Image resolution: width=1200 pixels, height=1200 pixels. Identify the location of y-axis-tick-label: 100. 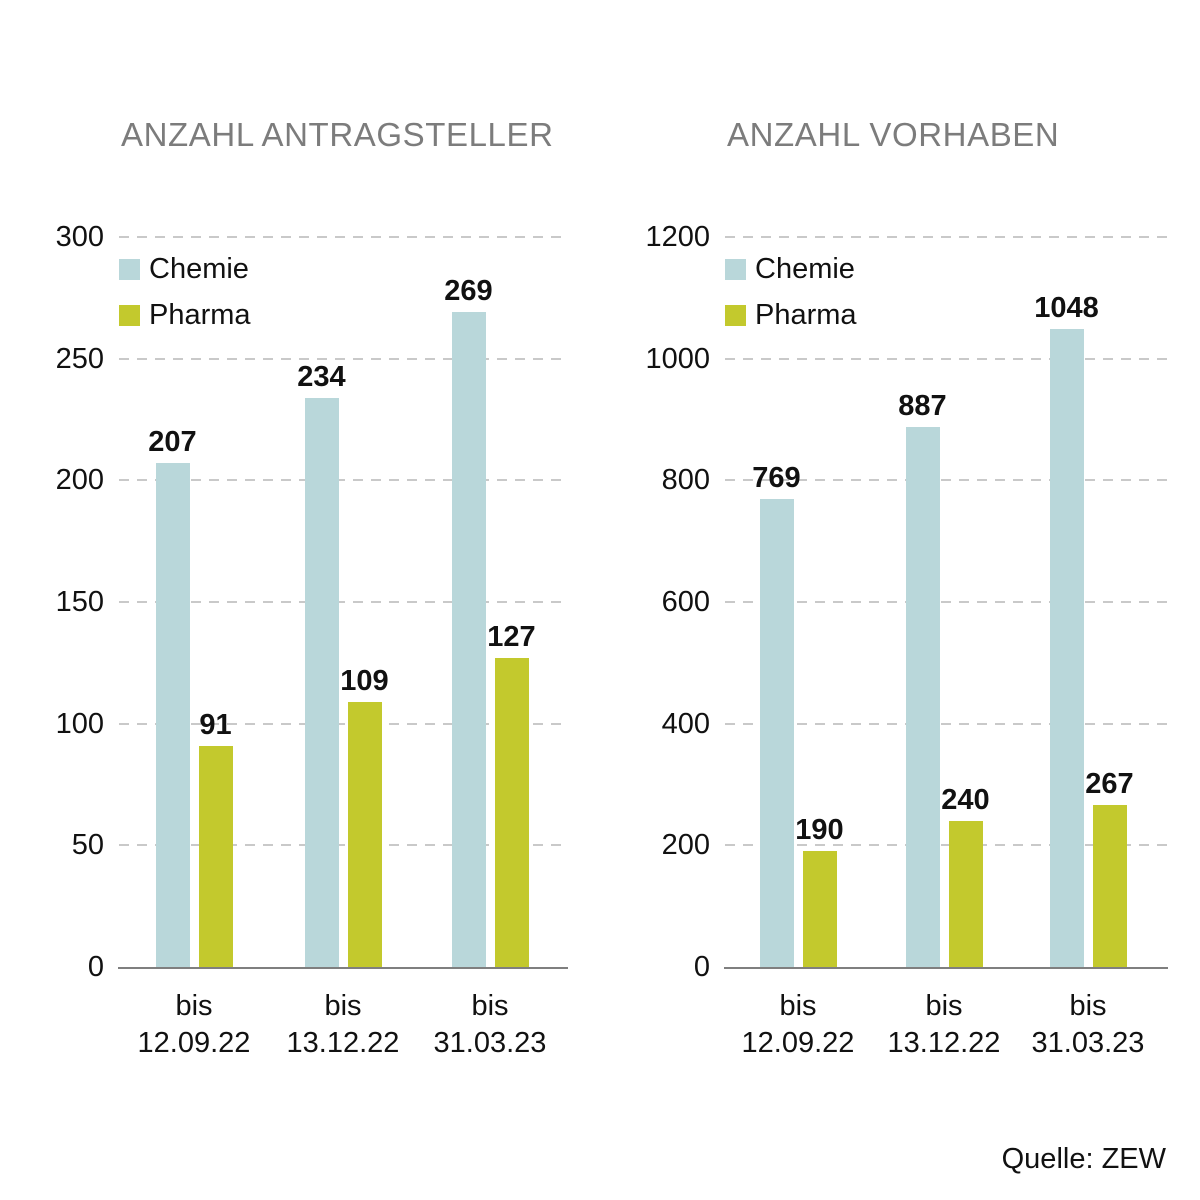
(79, 723).